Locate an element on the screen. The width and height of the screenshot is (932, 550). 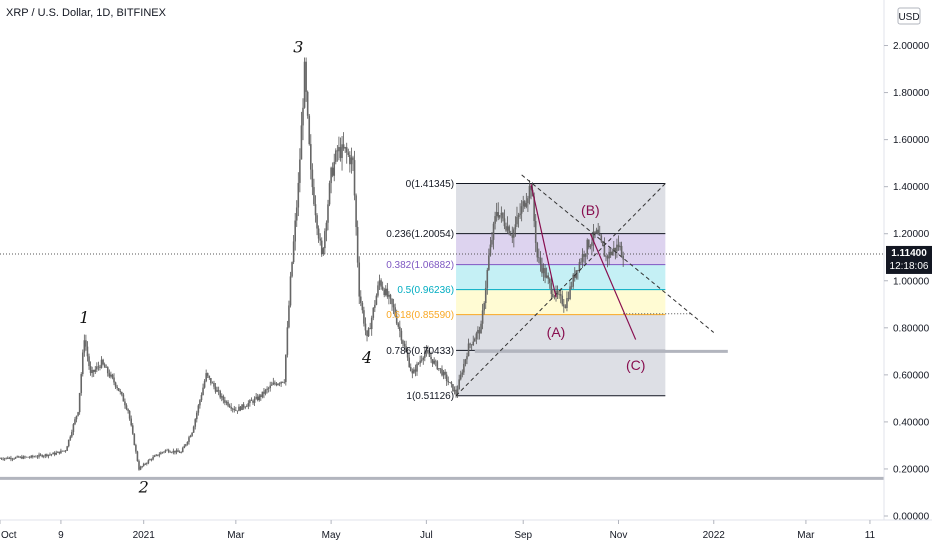
currency-button-label: USD is located at coordinates (908, 17).